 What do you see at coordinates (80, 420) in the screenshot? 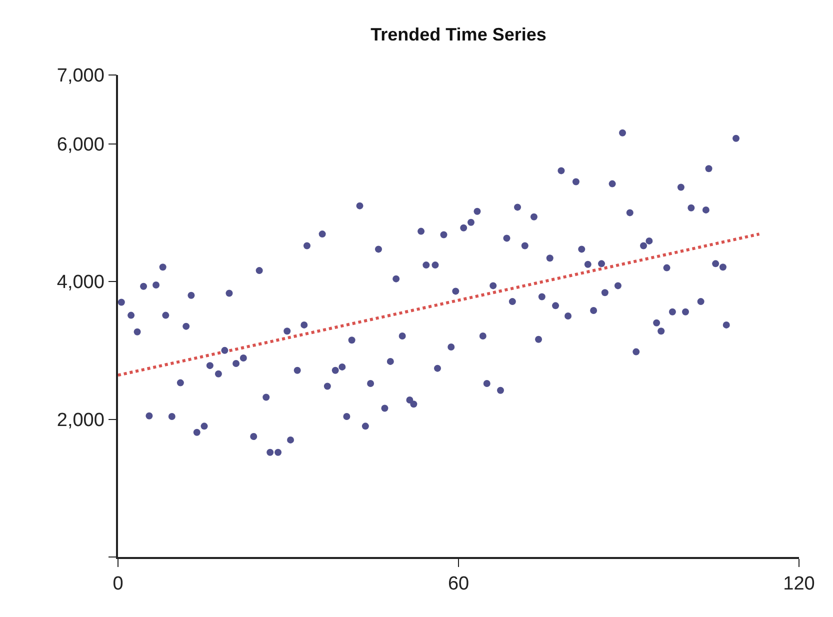
I see `y-tick-label: 2,000` at bounding box center [80, 420].